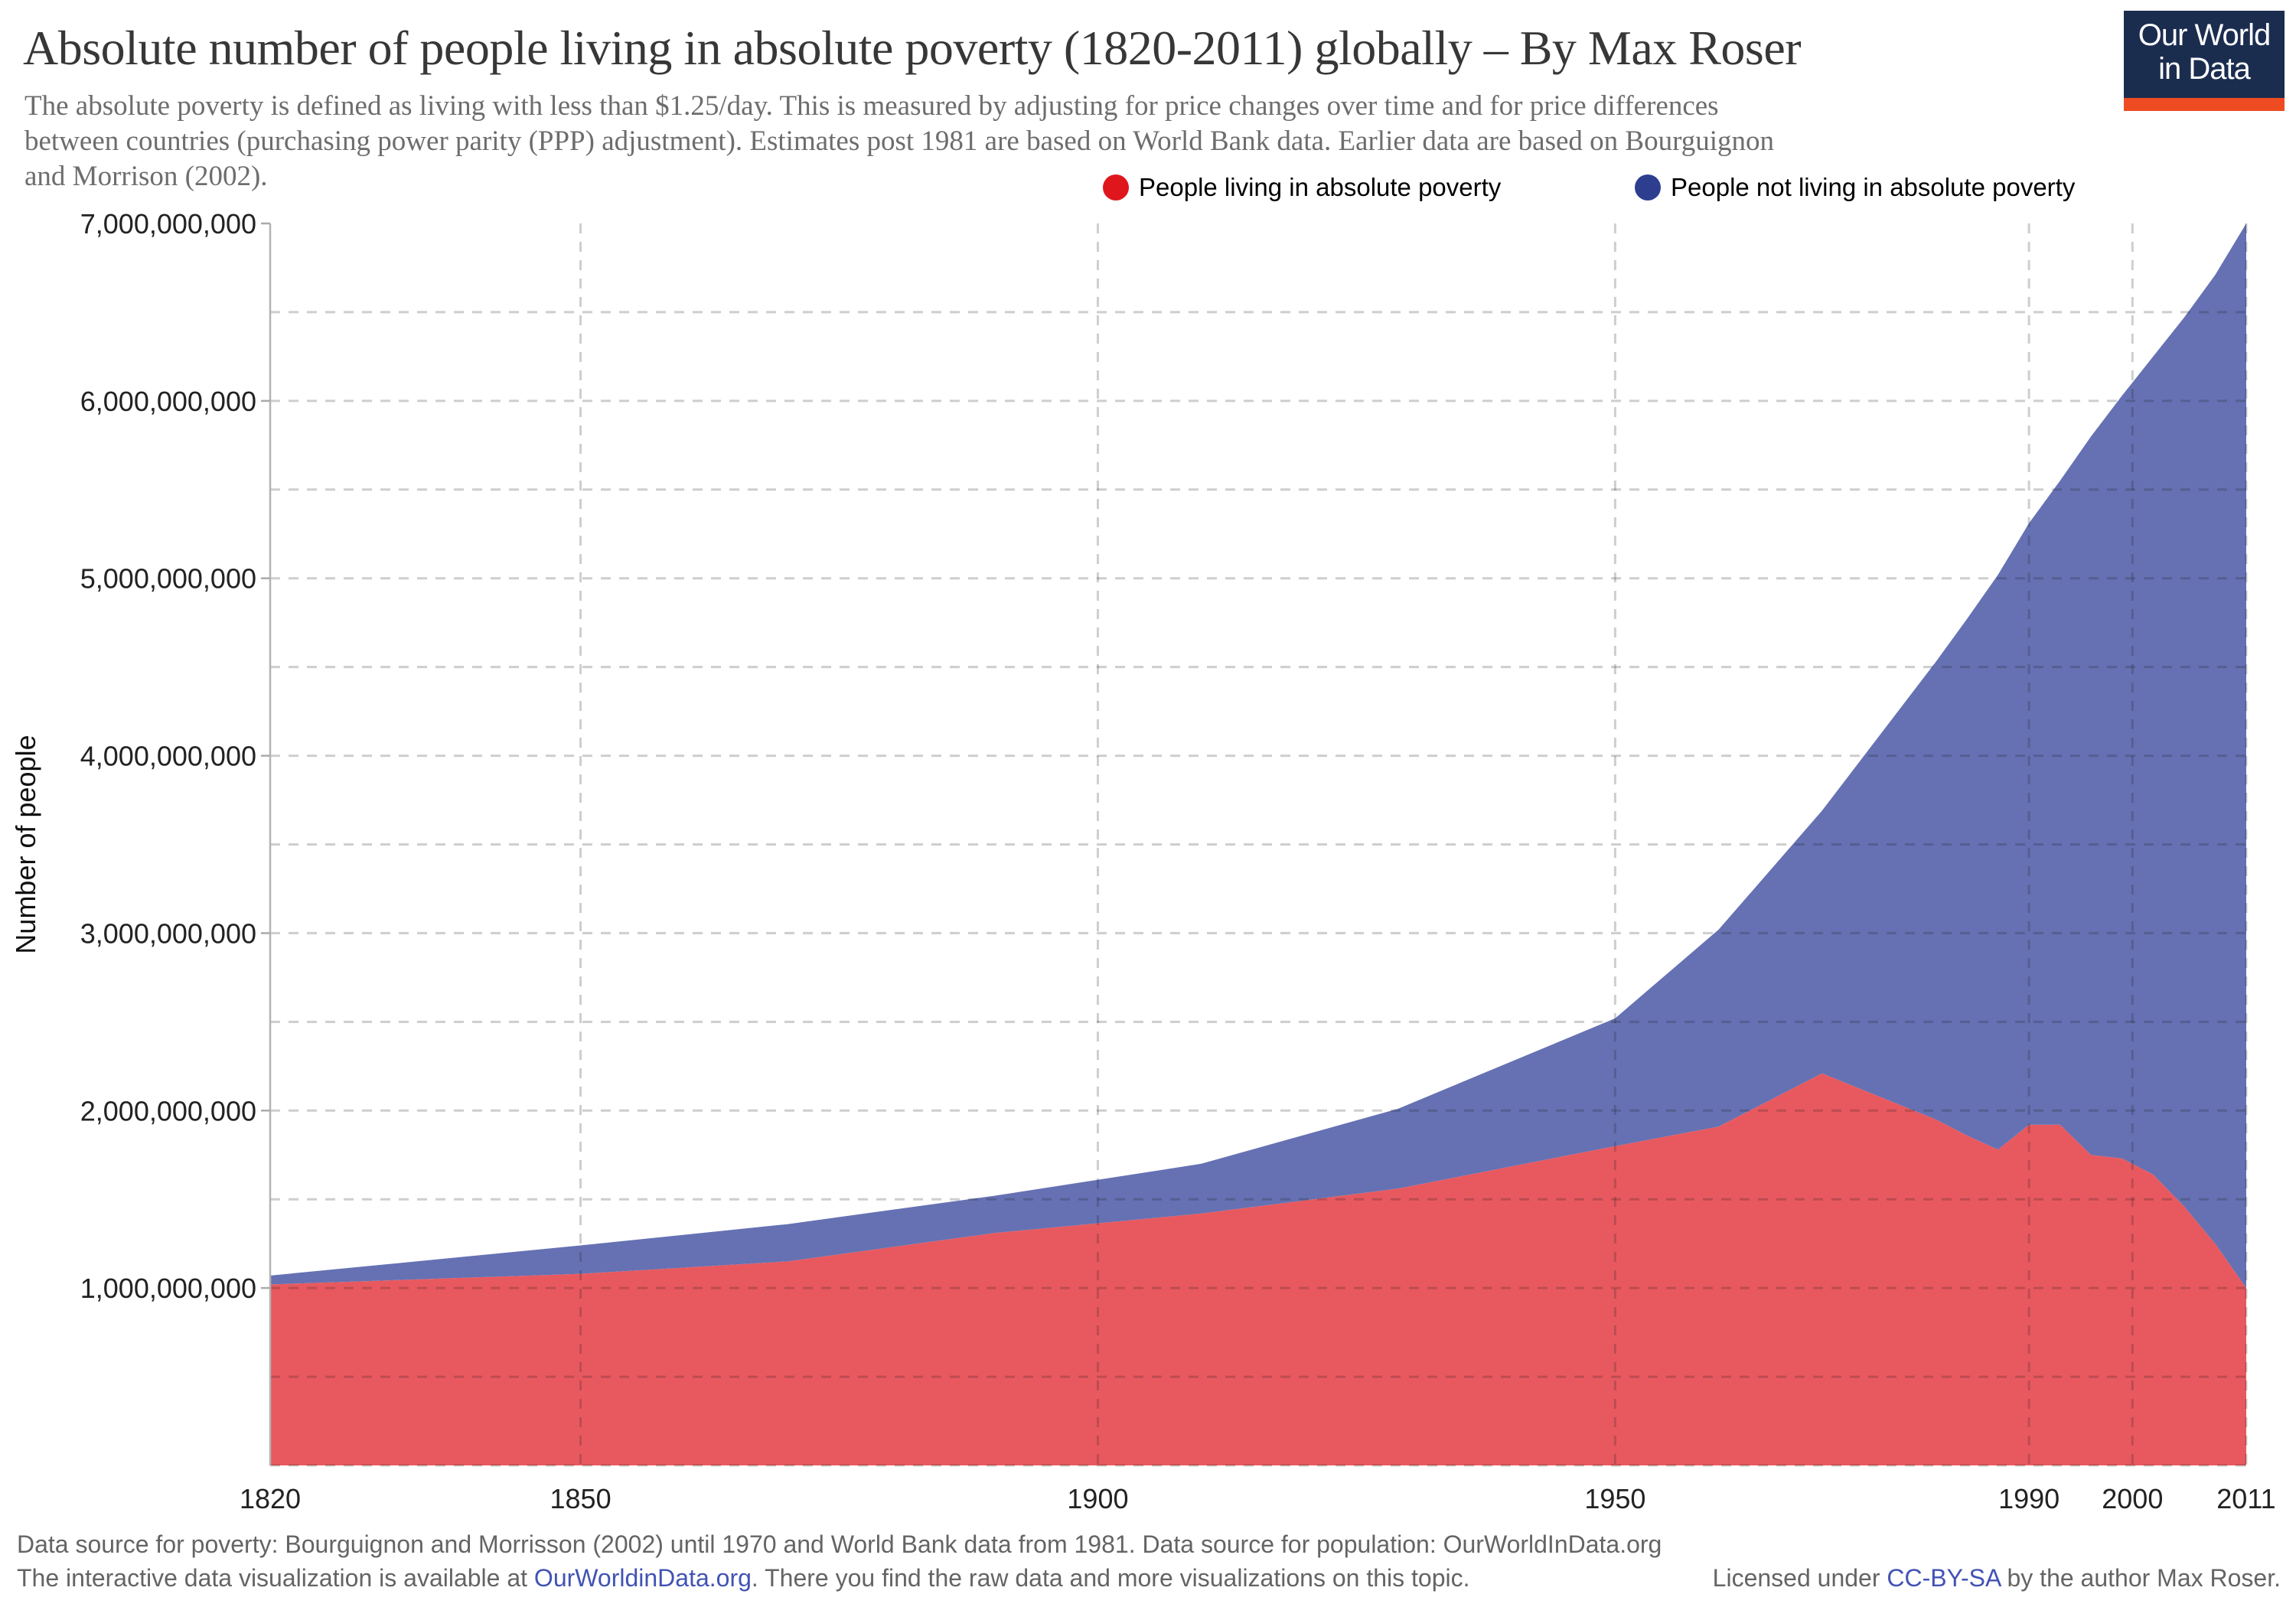 The width and height of the screenshot is (2296, 1607). Describe the element at coordinates (1799, 1578) in the screenshot. I see `license-pre: Licensed under` at that location.